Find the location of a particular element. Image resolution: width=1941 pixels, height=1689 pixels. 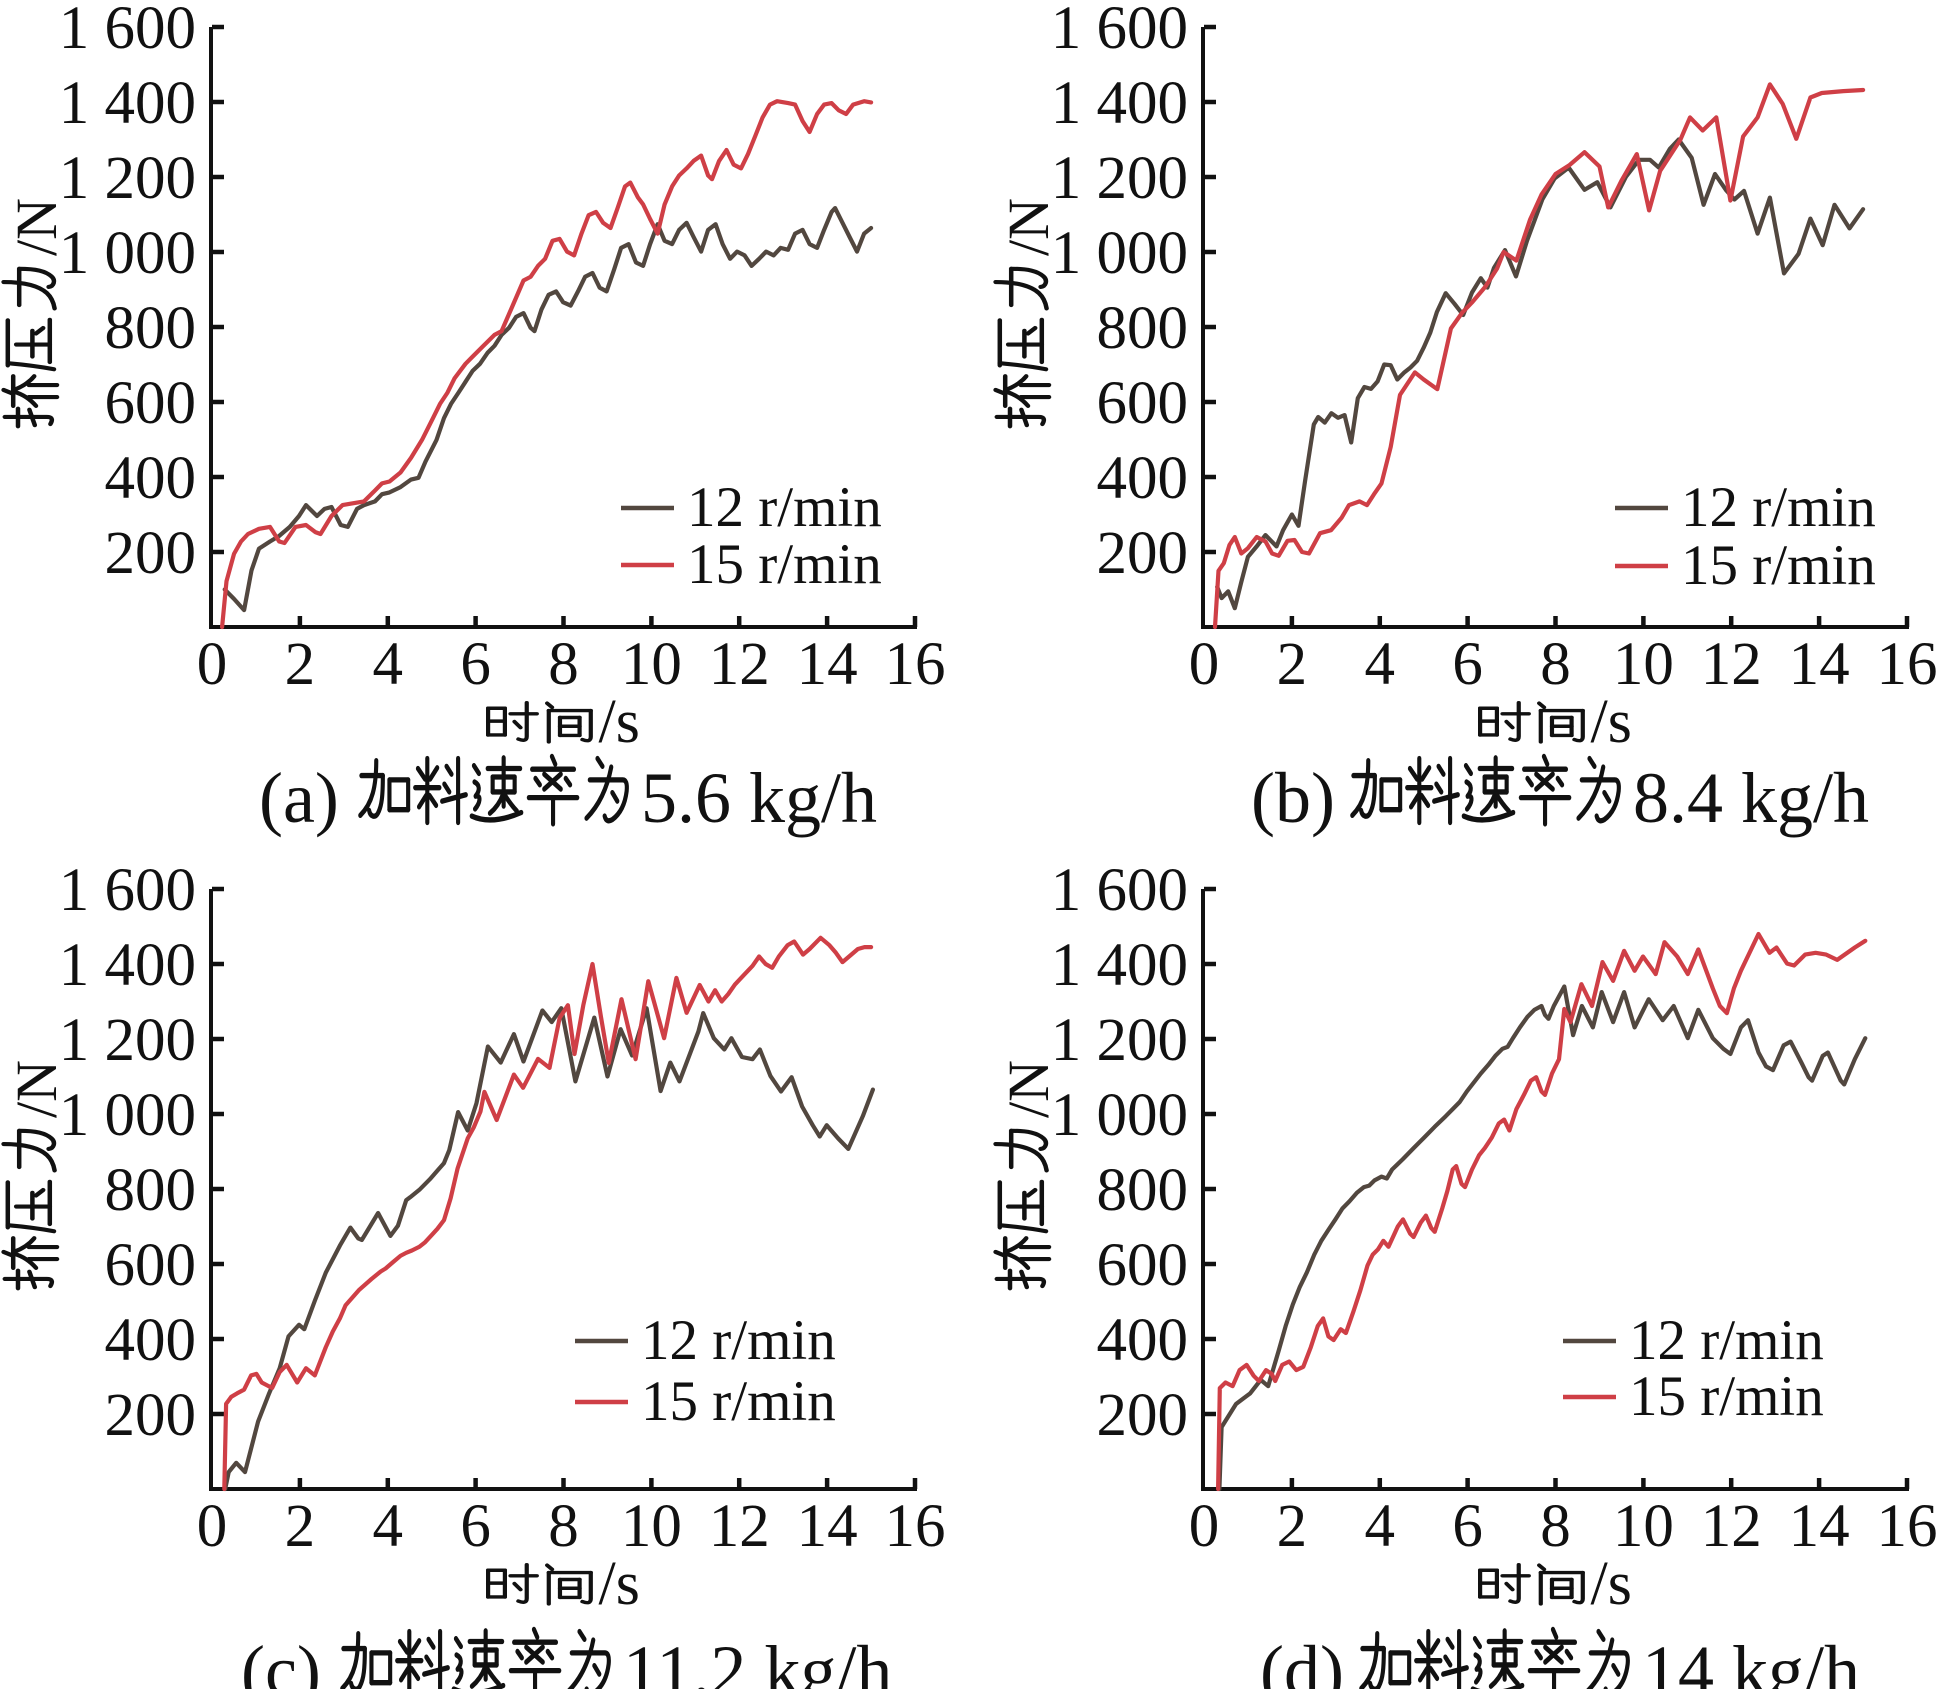

svg-text: (a) is located at coordinates (299, 798).